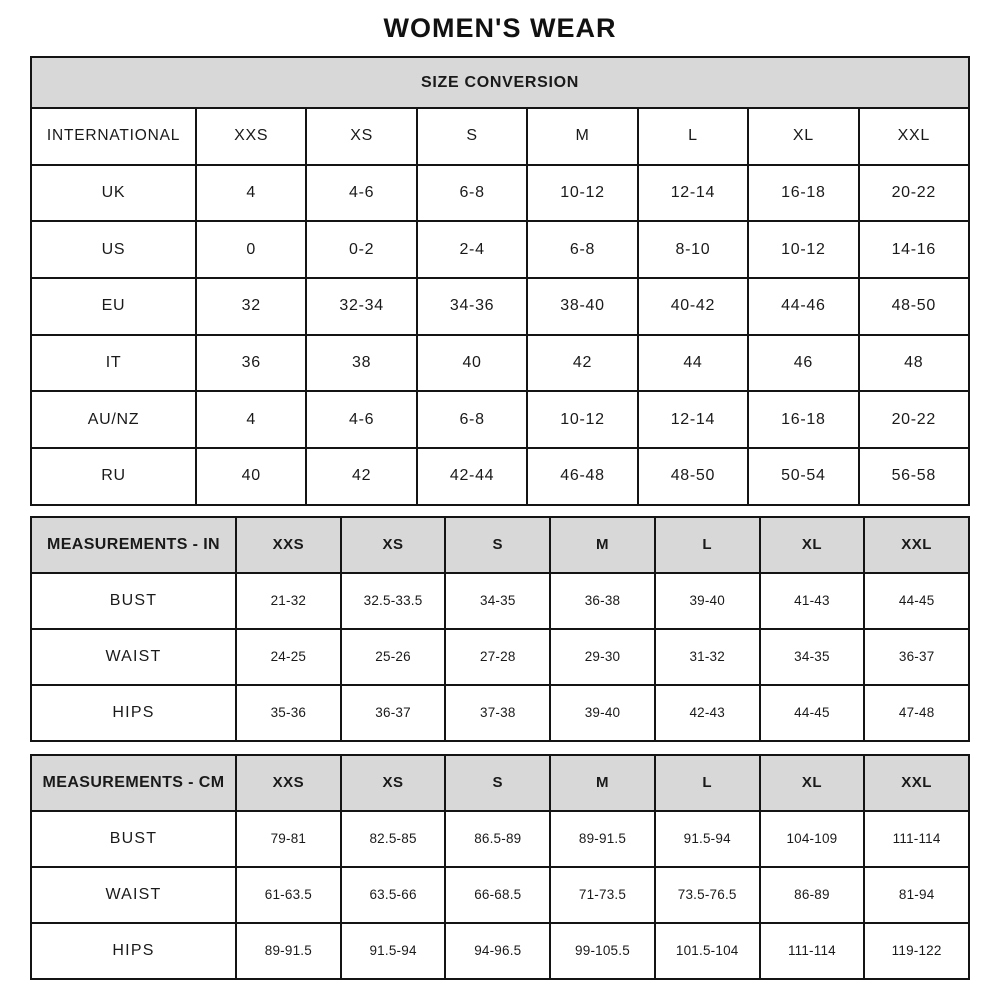  What do you see at coordinates (393, 894) in the screenshot?
I see `size-value-cell: 63.5-66` at bounding box center [393, 894].